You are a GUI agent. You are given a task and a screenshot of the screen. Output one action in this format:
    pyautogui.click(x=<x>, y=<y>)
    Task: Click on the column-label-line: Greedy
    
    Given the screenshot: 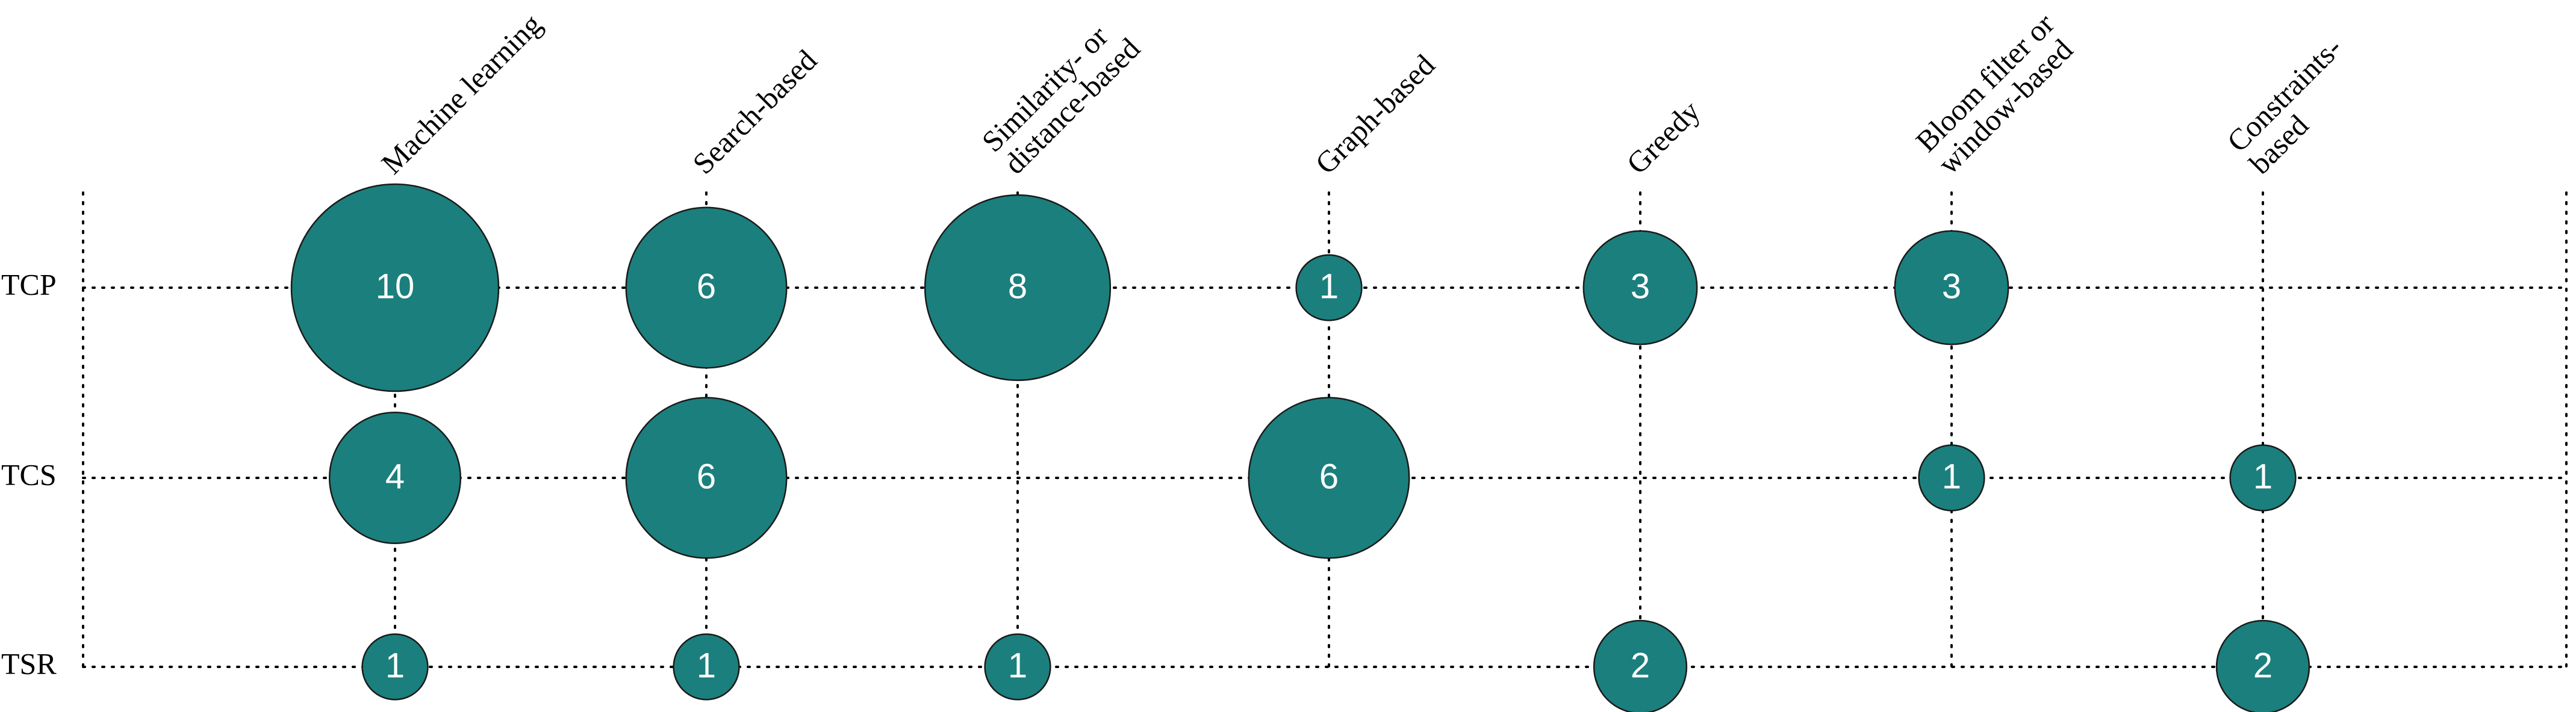 What is the action you would take?
    pyautogui.click(x=1663, y=137)
    